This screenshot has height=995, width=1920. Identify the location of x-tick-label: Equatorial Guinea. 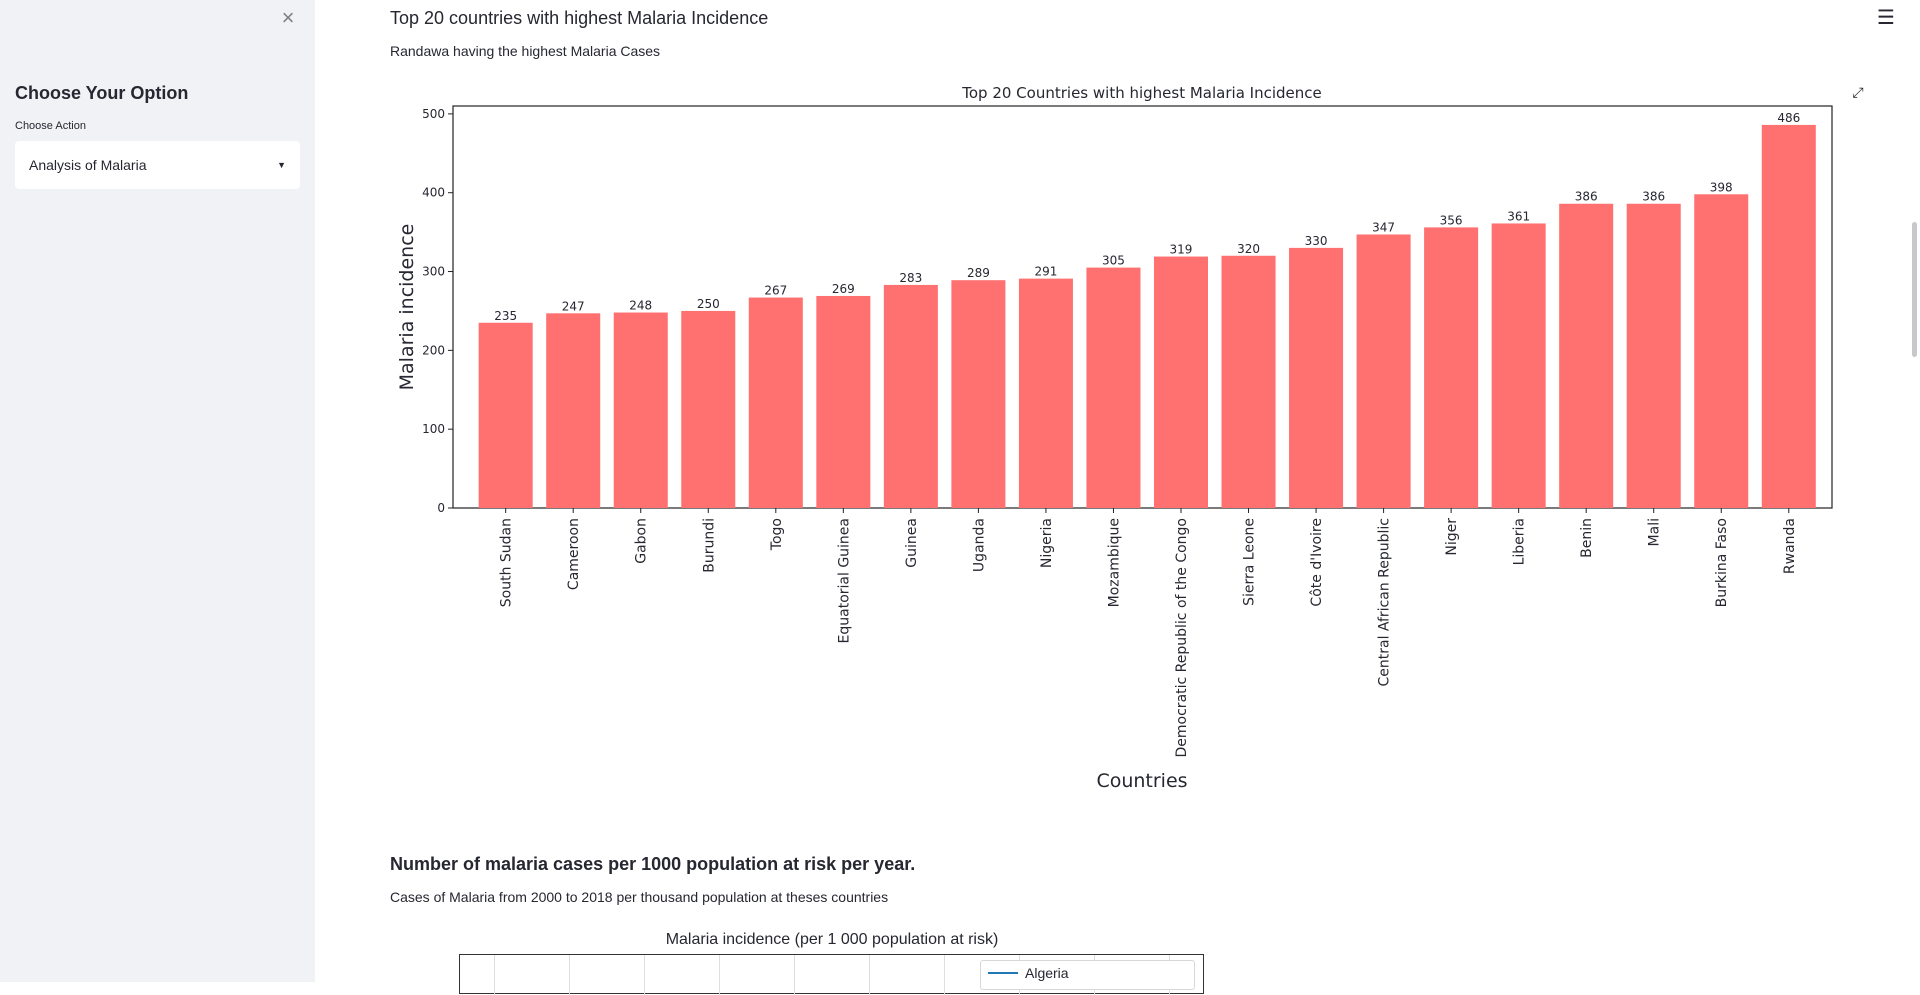
(844, 580).